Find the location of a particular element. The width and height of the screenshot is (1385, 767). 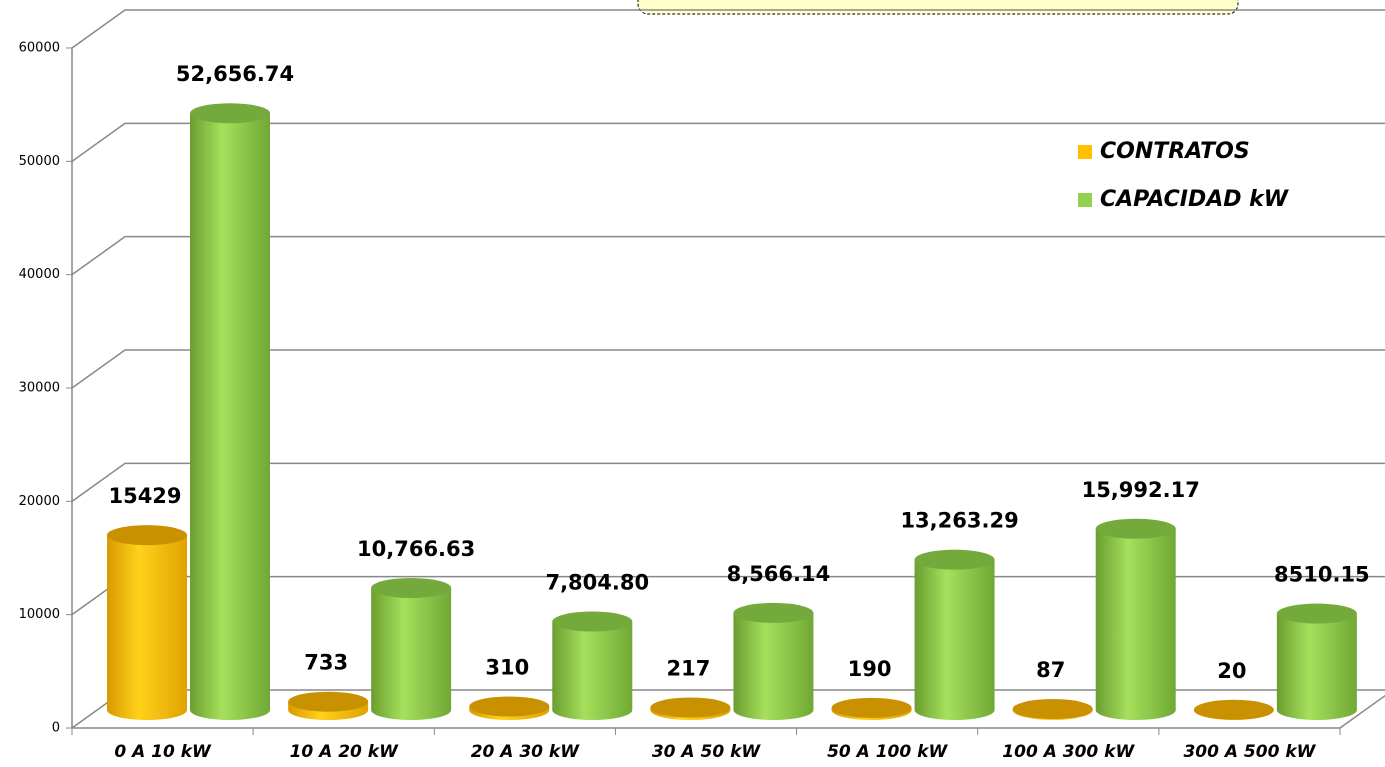

floor-edge is located at coordinates (1362, 711).